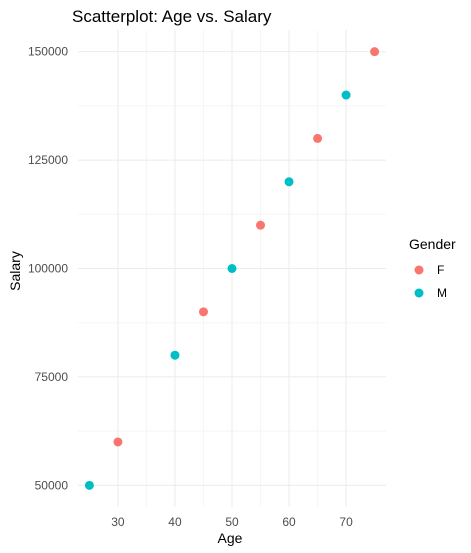 Image resolution: width=471 pixels, height=553 pixels. What do you see at coordinates (172, 16) in the screenshot?
I see `chart-title: Scatterplot: Age vs. Salary` at bounding box center [172, 16].